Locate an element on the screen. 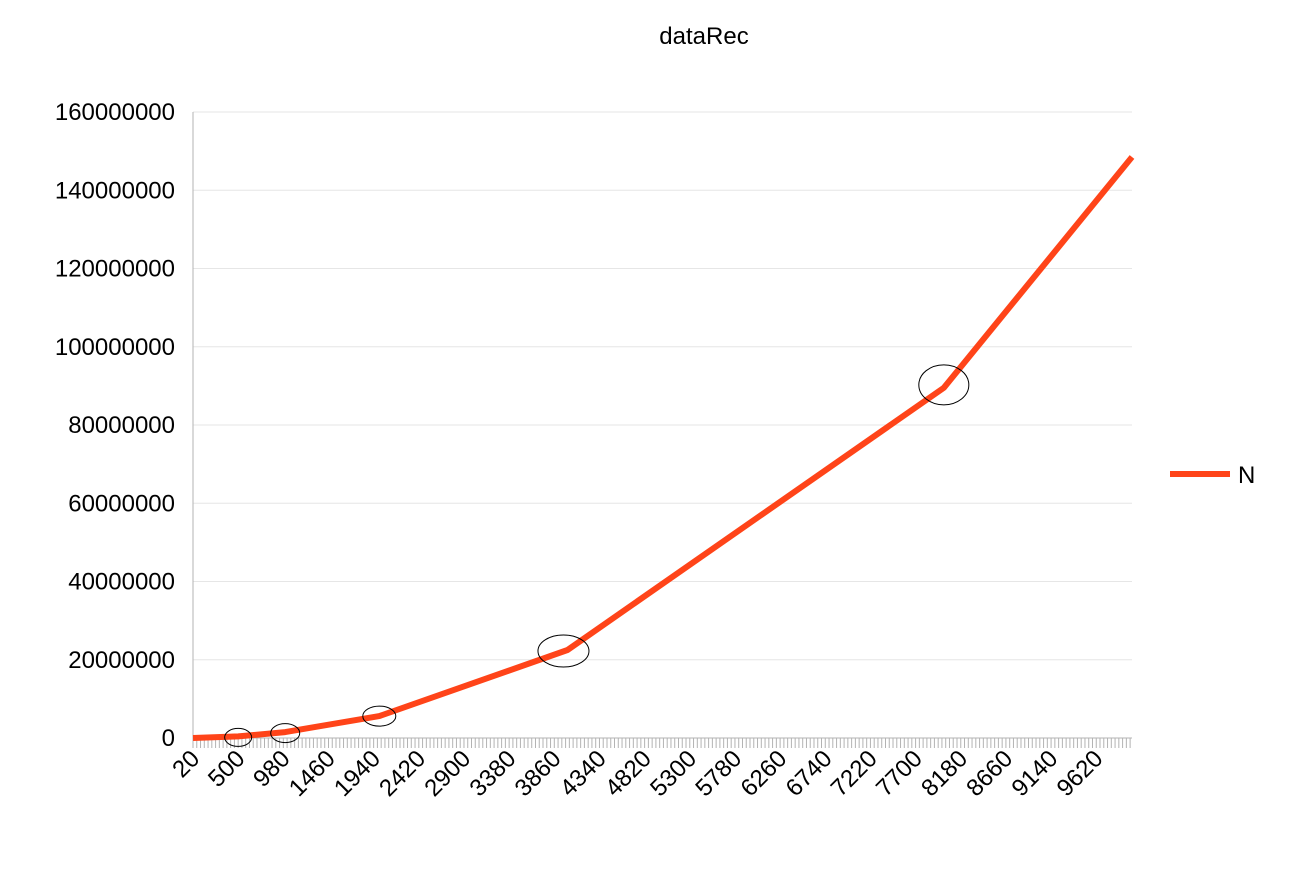 This screenshot has height=878, width=1301. y-tick-label: 100000000 is located at coordinates (115, 347).